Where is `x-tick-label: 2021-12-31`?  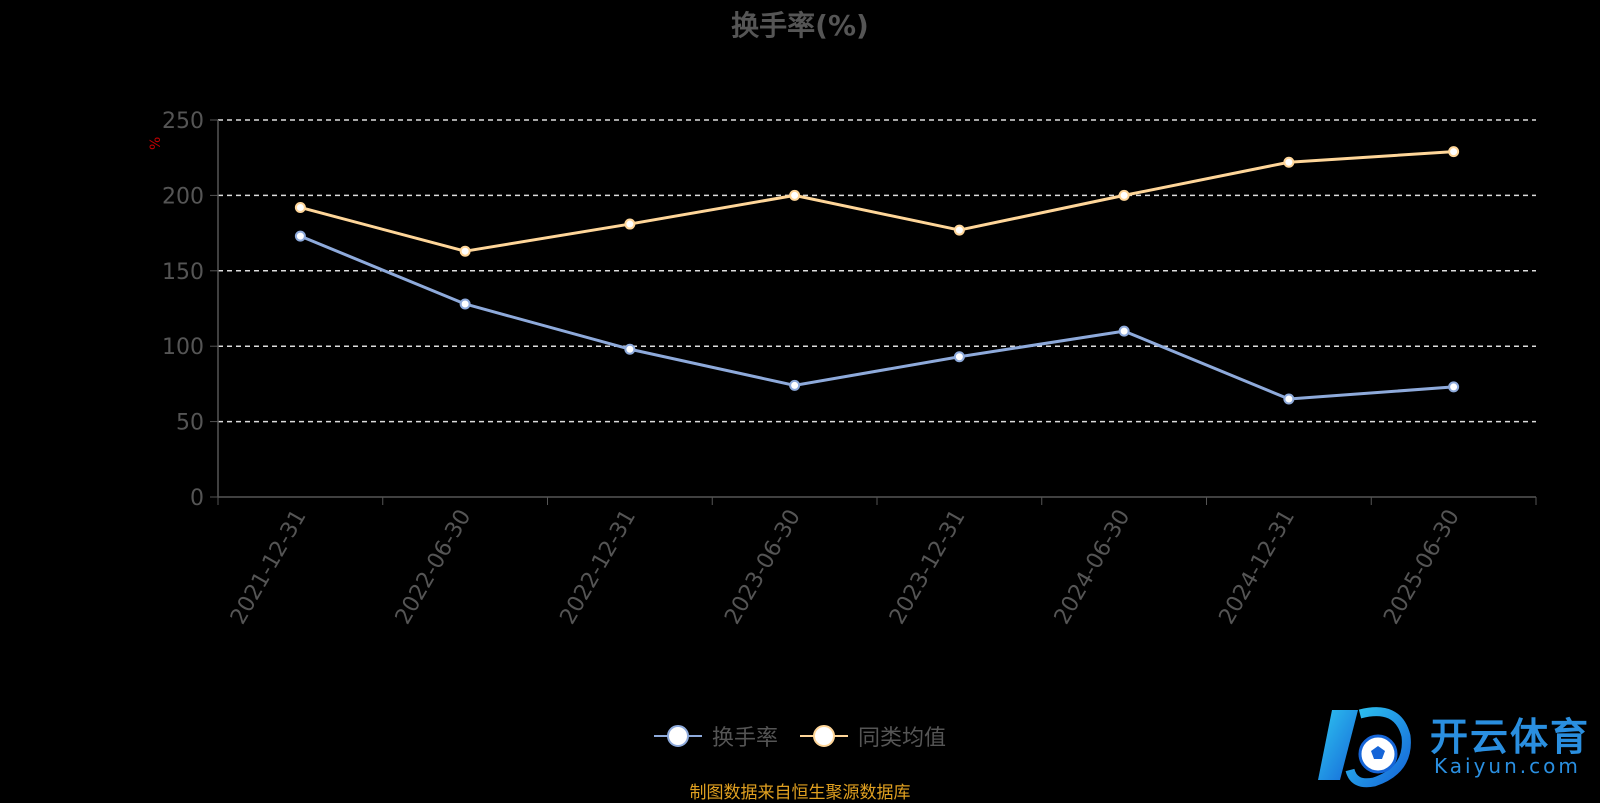 x-tick-label: 2021-12-31 is located at coordinates (269, 567).